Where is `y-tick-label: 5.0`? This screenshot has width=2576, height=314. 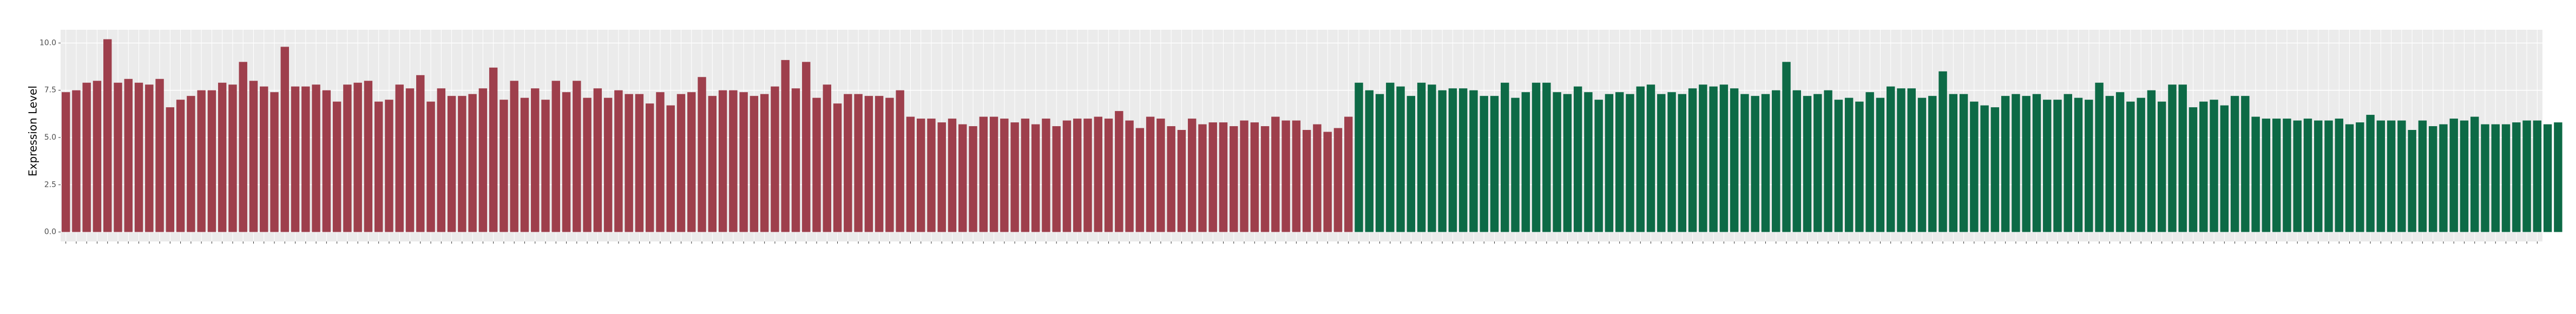
y-tick-label: 5.0 is located at coordinates (50, 137).